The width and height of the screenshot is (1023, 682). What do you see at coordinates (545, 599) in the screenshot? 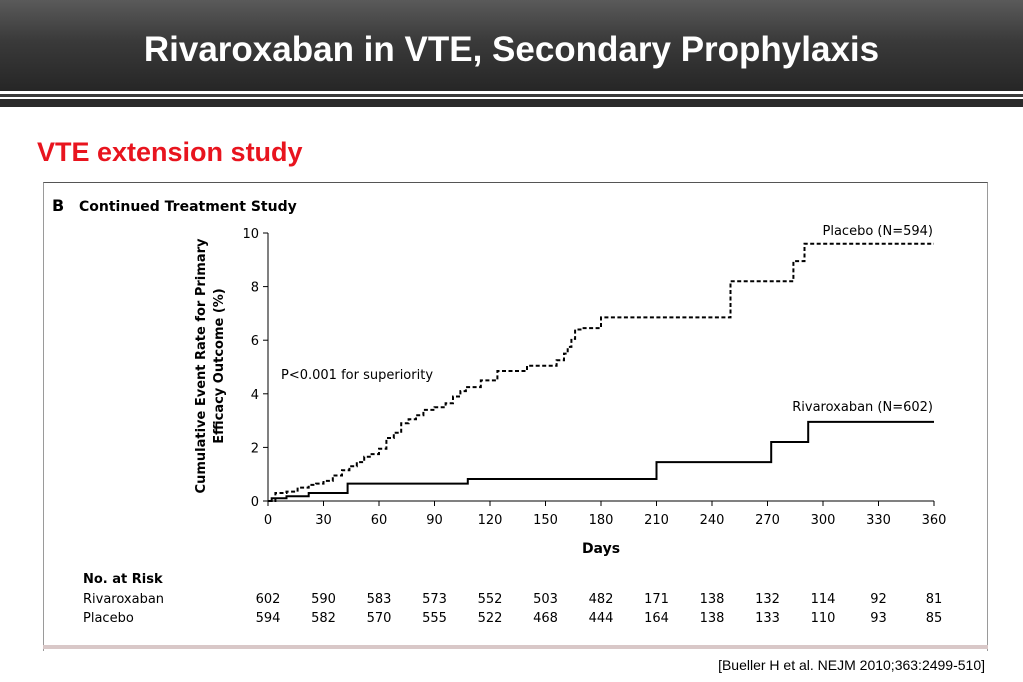
I see `risk-value-rivaroxaban: 503` at bounding box center [545, 599].